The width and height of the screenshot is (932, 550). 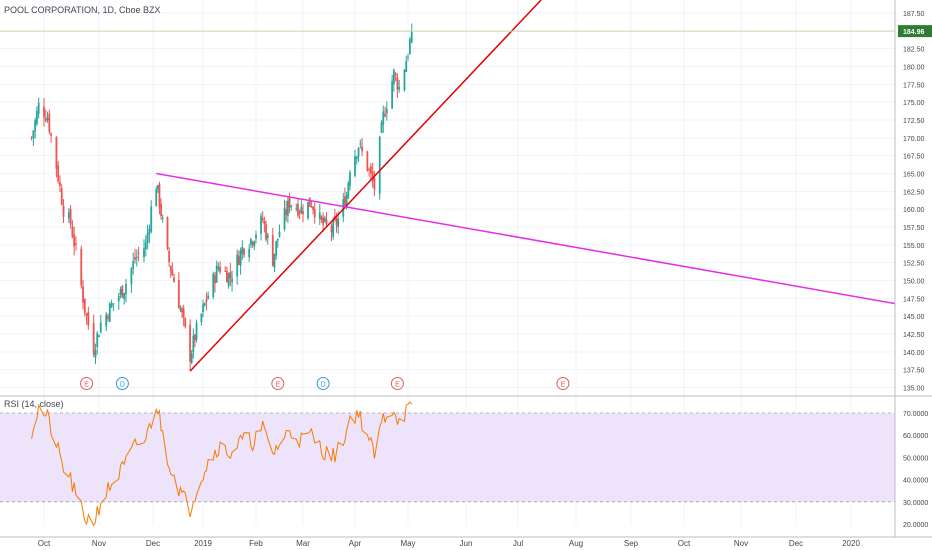 What do you see at coordinates (518, 543) in the screenshot?
I see `time-tick-label: Jul` at bounding box center [518, 543].